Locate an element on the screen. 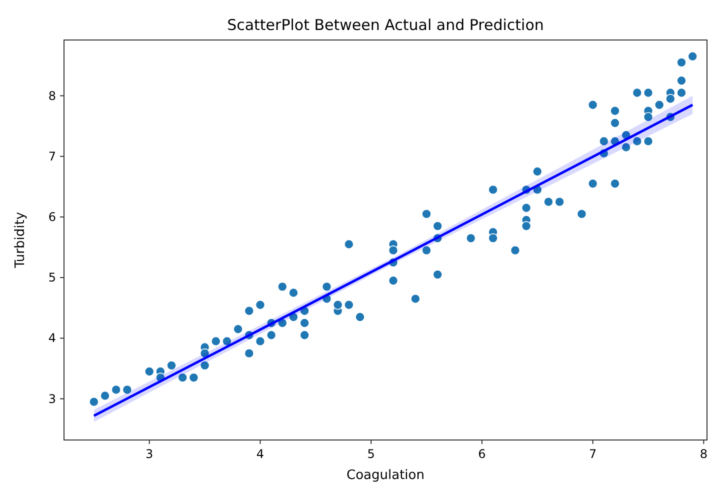 The image size is (711, 487). x-tick-label: 8 is located at coordinates (704, 454).